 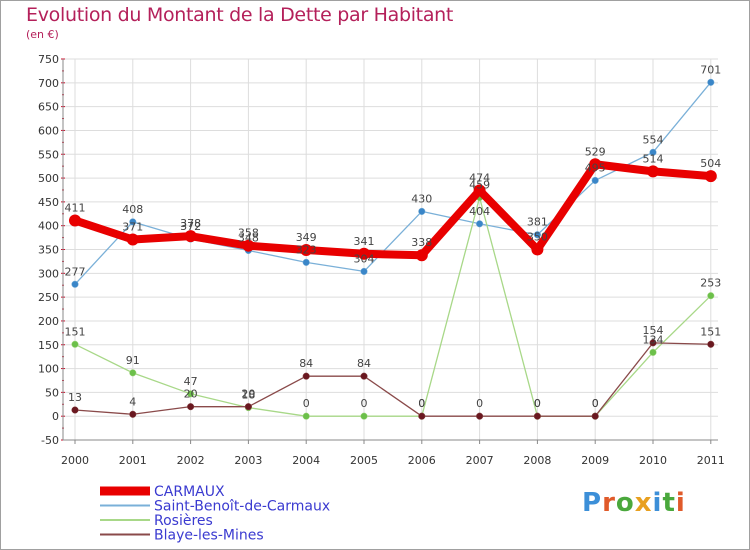 I want to click on data-label: 4, so click(x=132, y=401).